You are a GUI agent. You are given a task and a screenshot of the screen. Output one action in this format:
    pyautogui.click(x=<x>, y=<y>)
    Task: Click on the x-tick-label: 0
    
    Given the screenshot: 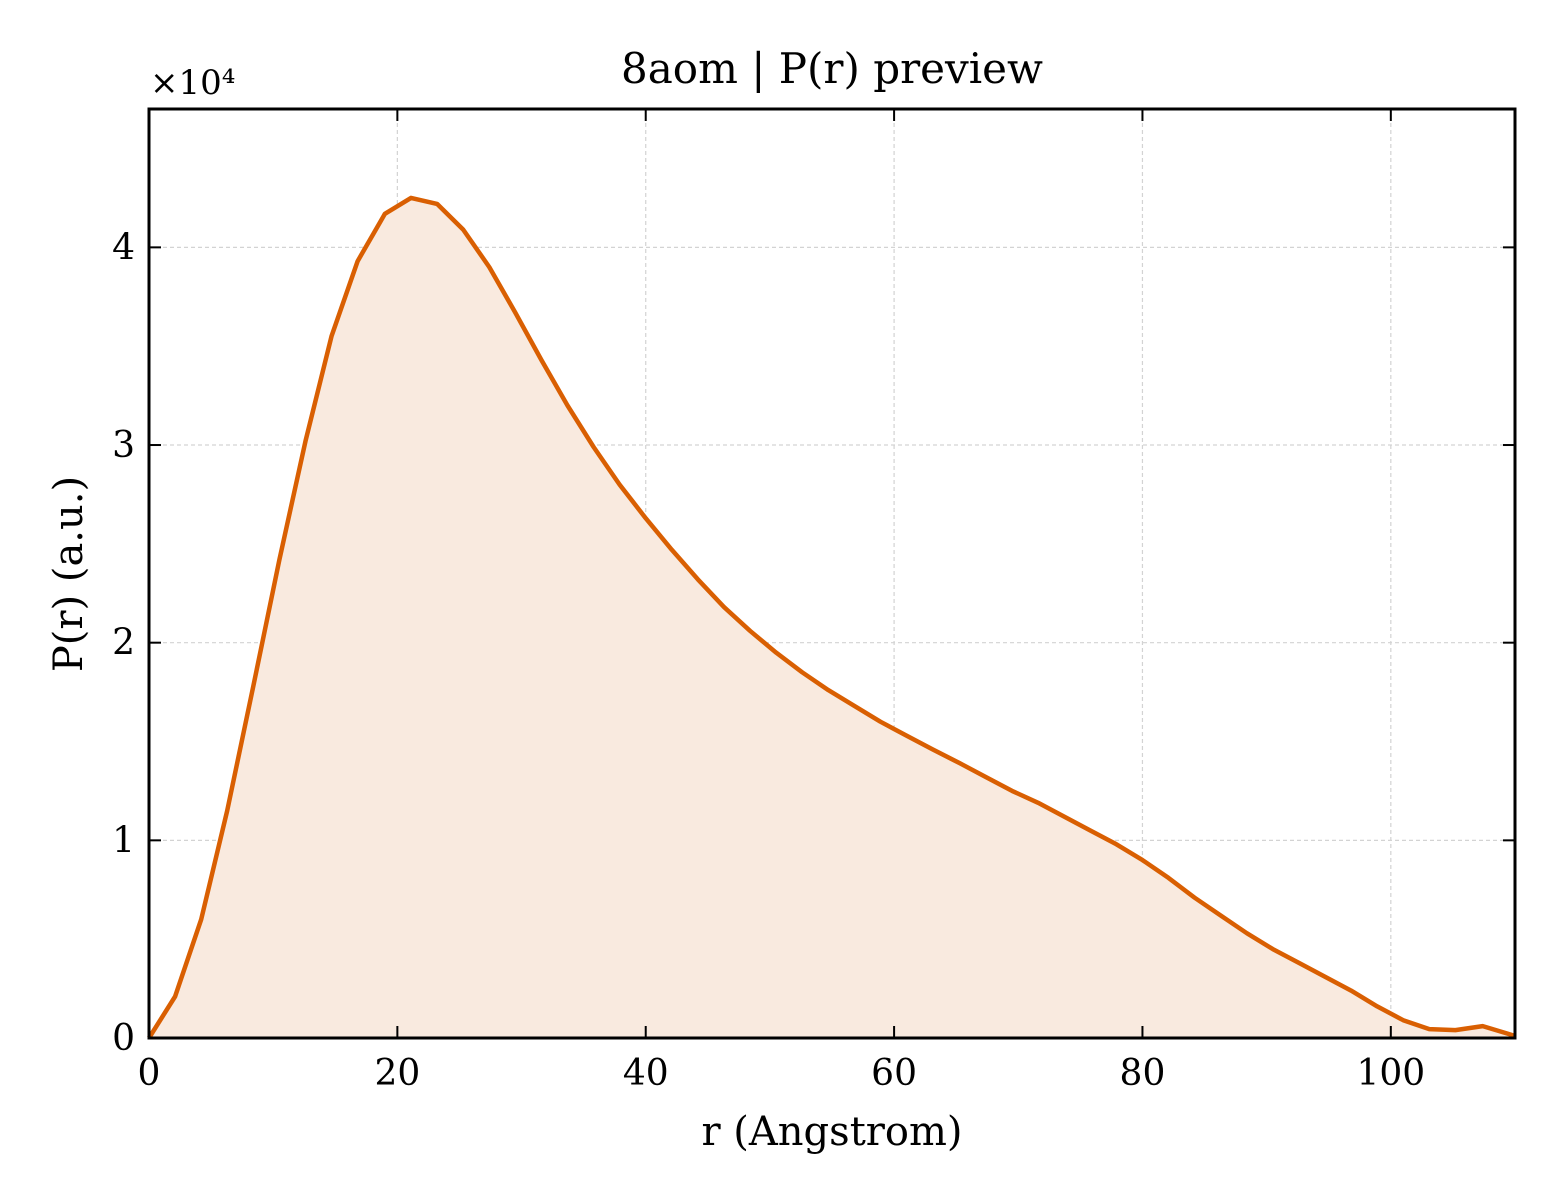 What is the action you would take?
    pyautogui.click(x=149, y=1073)
    